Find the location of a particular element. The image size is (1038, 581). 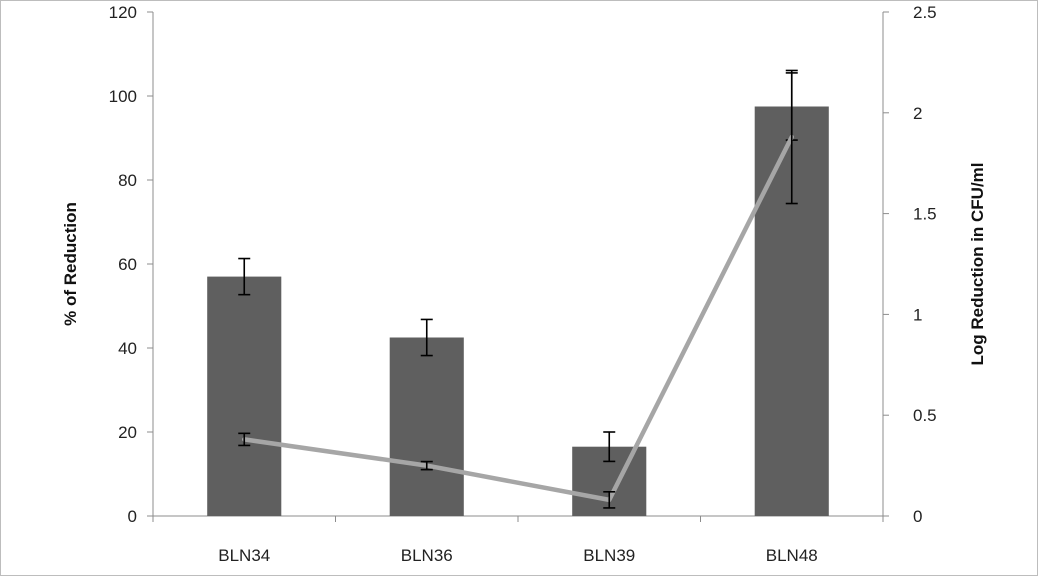

right-y-tick-label: 2.5 is located at coordinates (925, 12).